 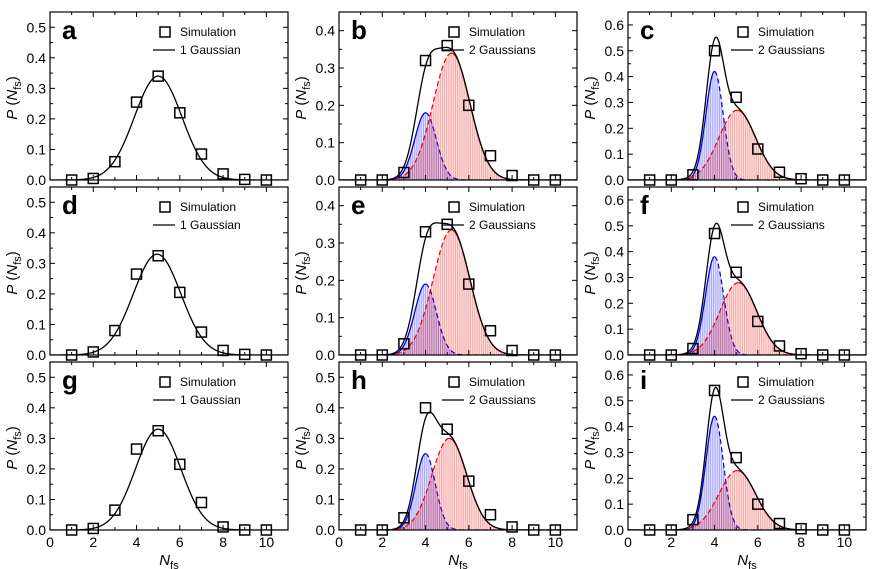 I want to click on legend-label-fit: 1 Gaussian, so click(x=210, y=50).